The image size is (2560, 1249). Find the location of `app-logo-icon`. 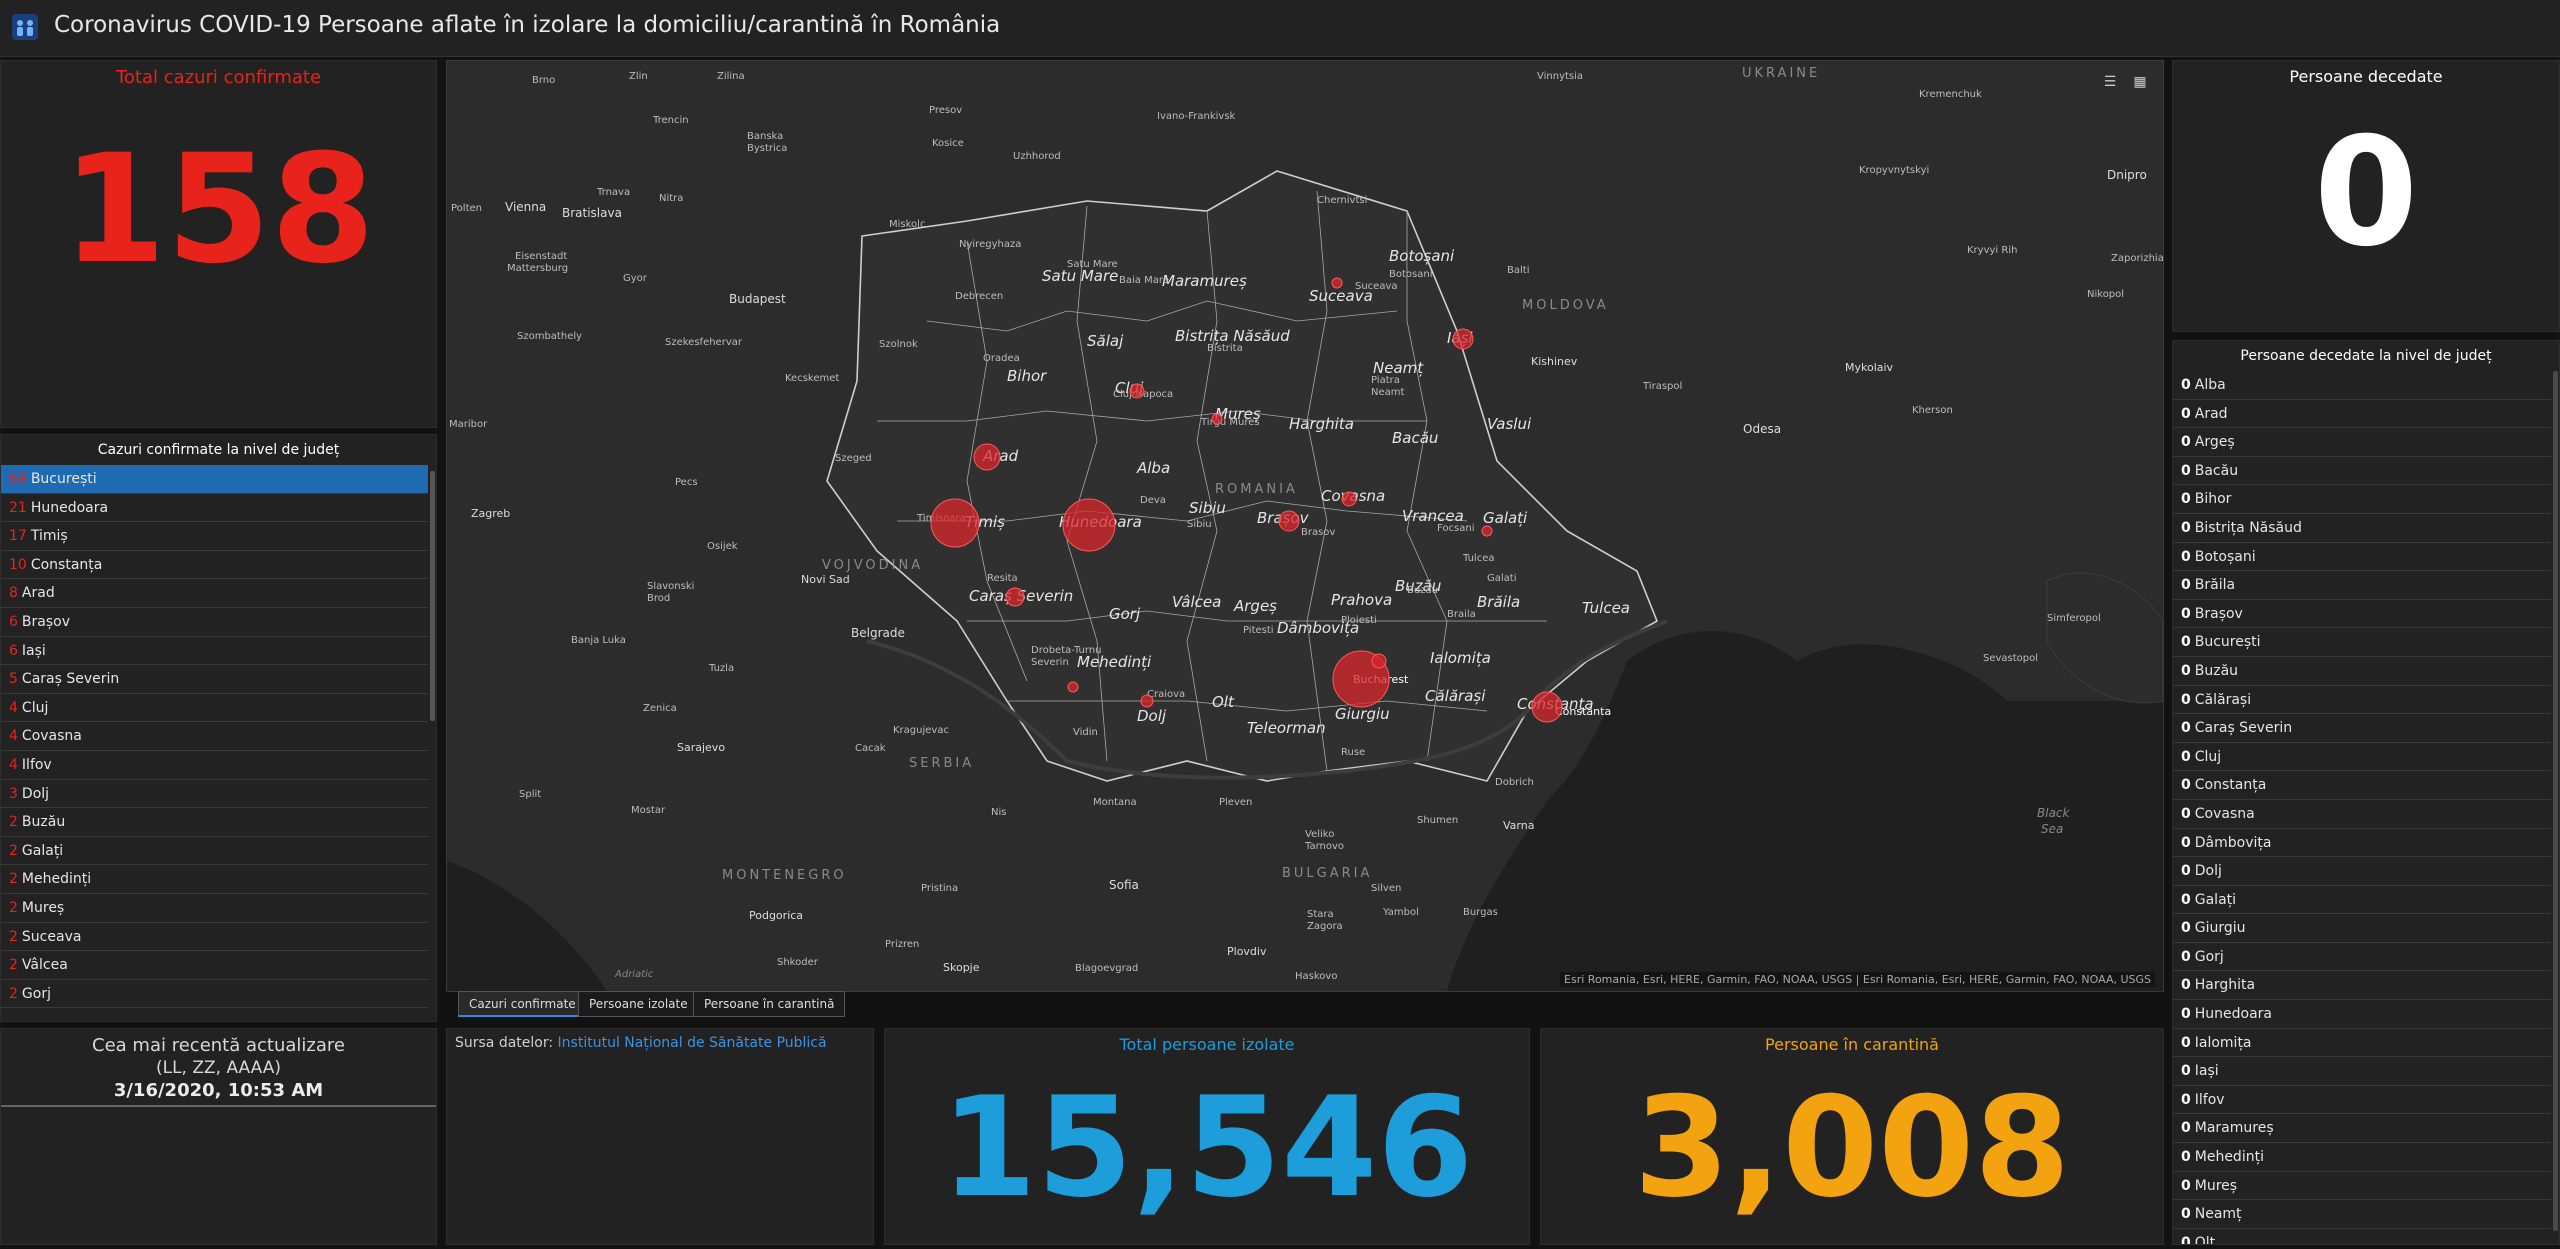

app-logo-icon is located at coordinates (25, 27).